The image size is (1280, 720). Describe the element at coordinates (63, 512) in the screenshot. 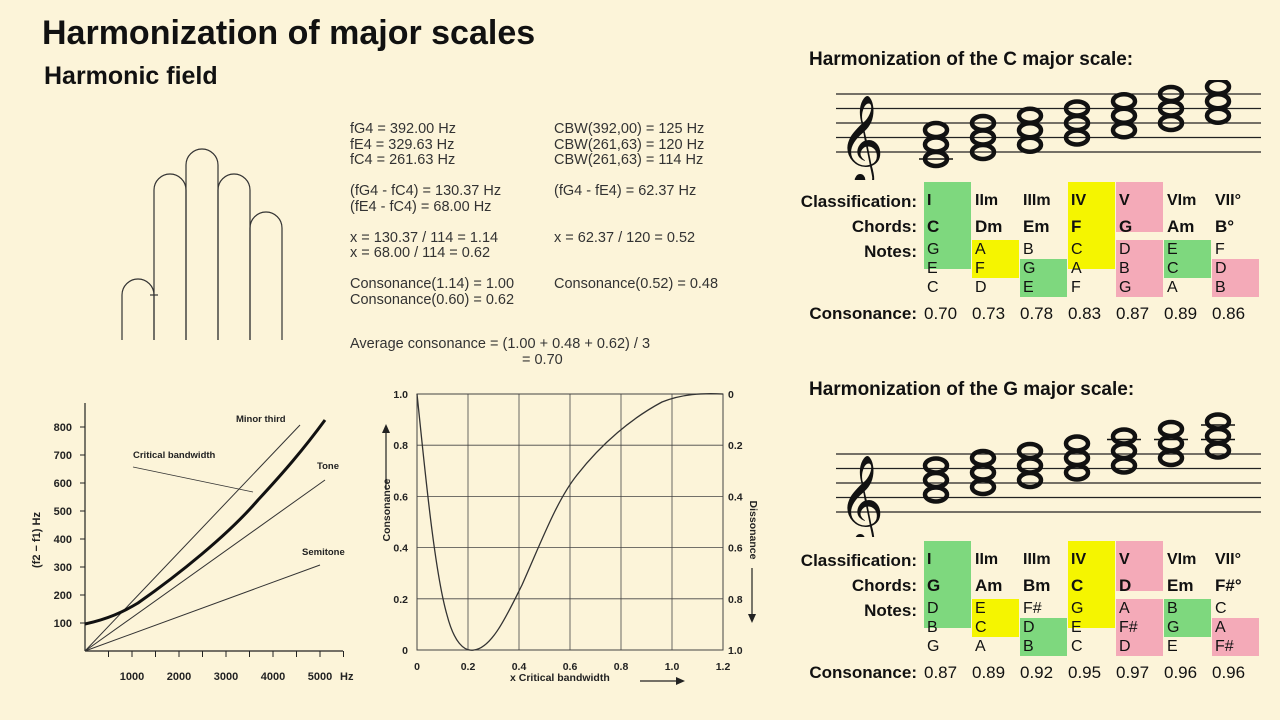

I see `cbw-y-tick-label: 500` at that location.